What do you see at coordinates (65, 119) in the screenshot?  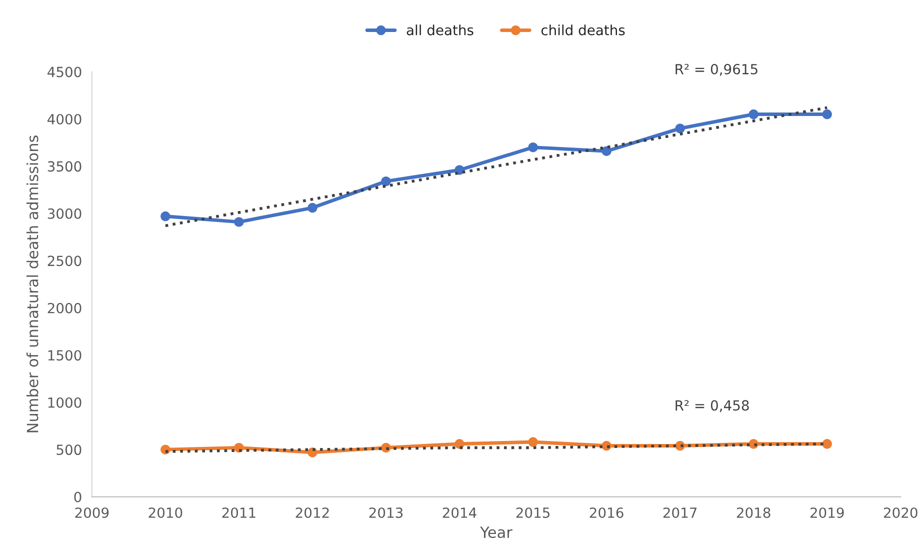 I see `y-tick-label: 4000` at bounding box center [65, 119].